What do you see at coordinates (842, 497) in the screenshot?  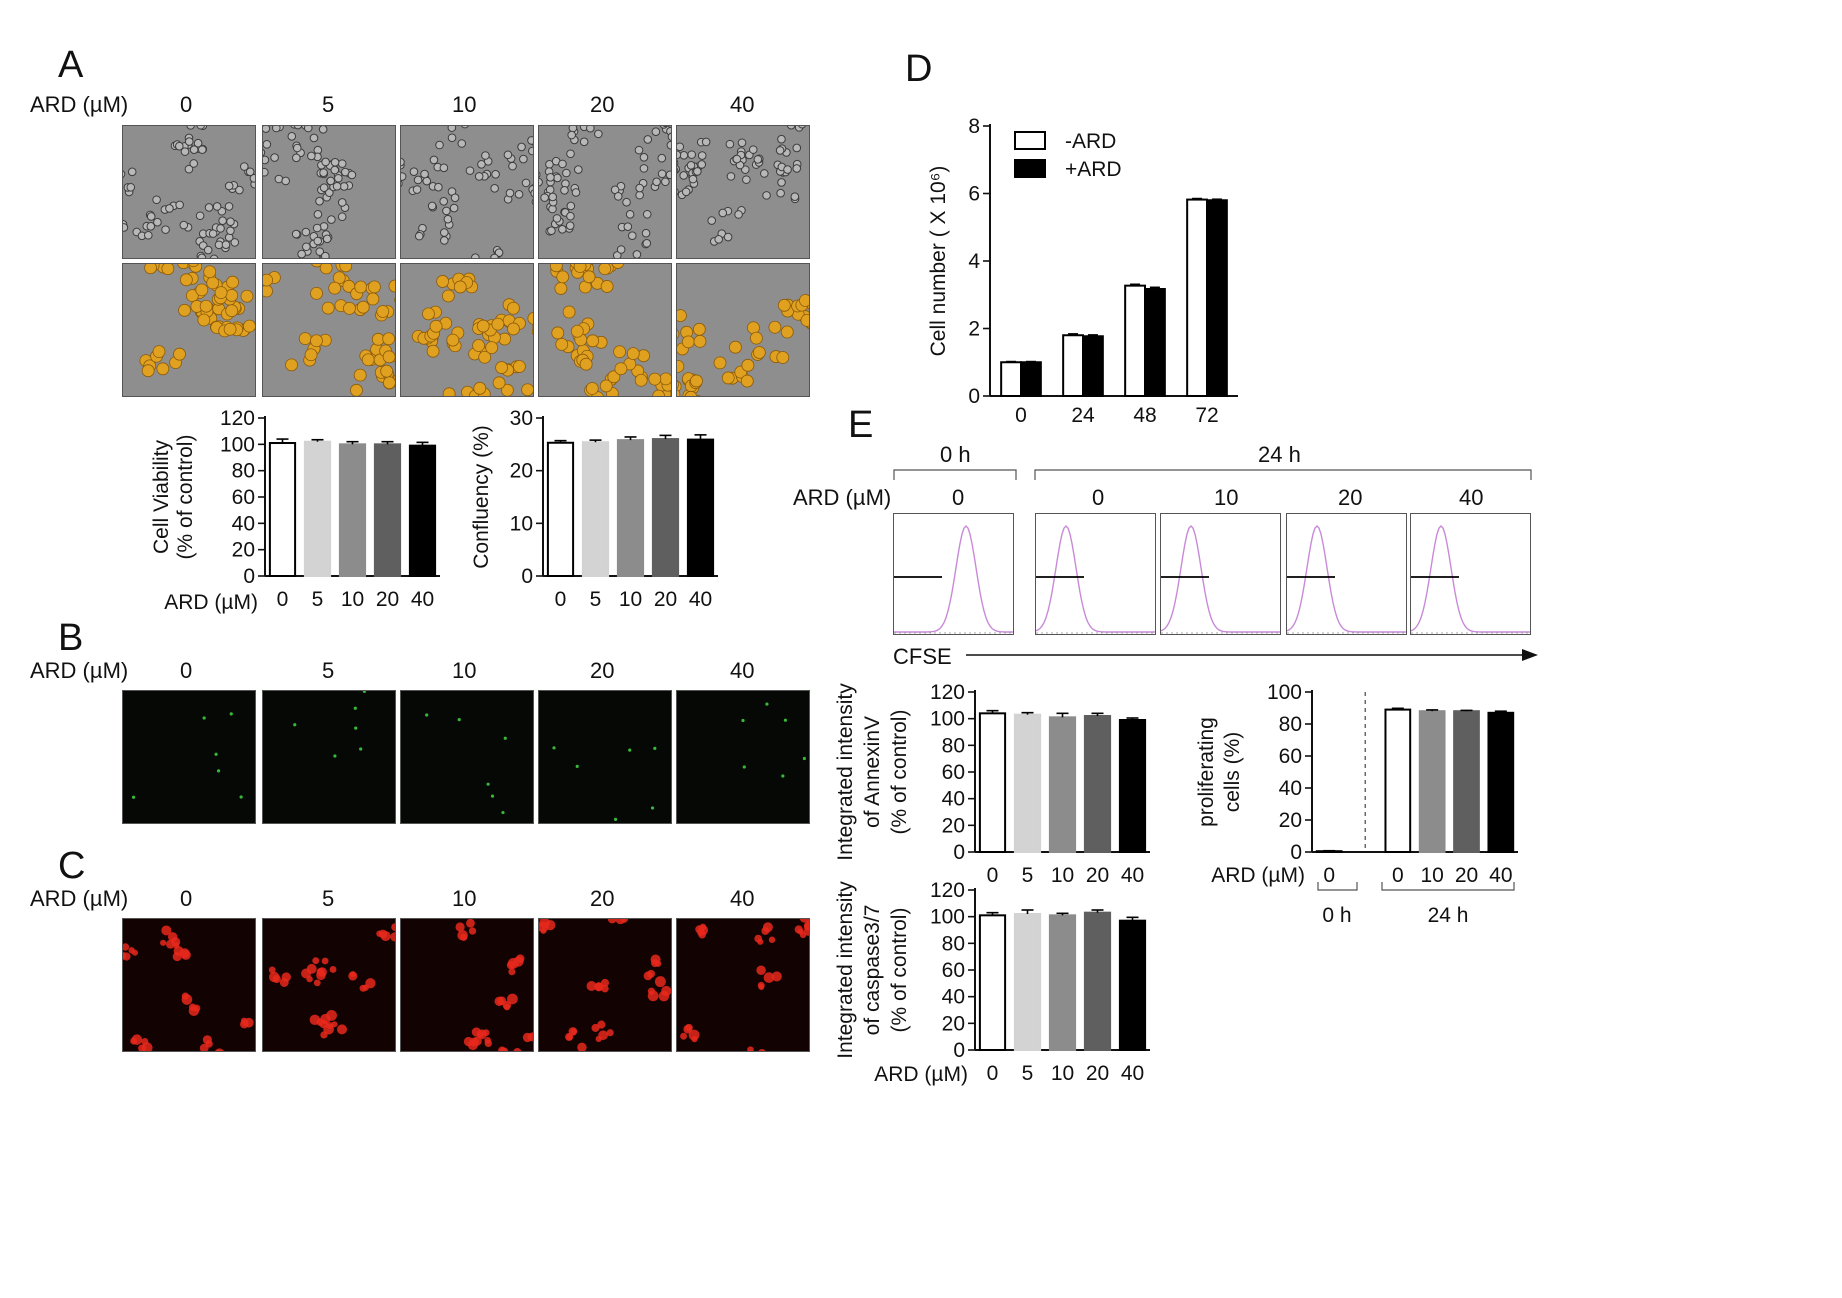 I see `concentration-label-e: ARD (µM)` at bounding box center [842, 497].